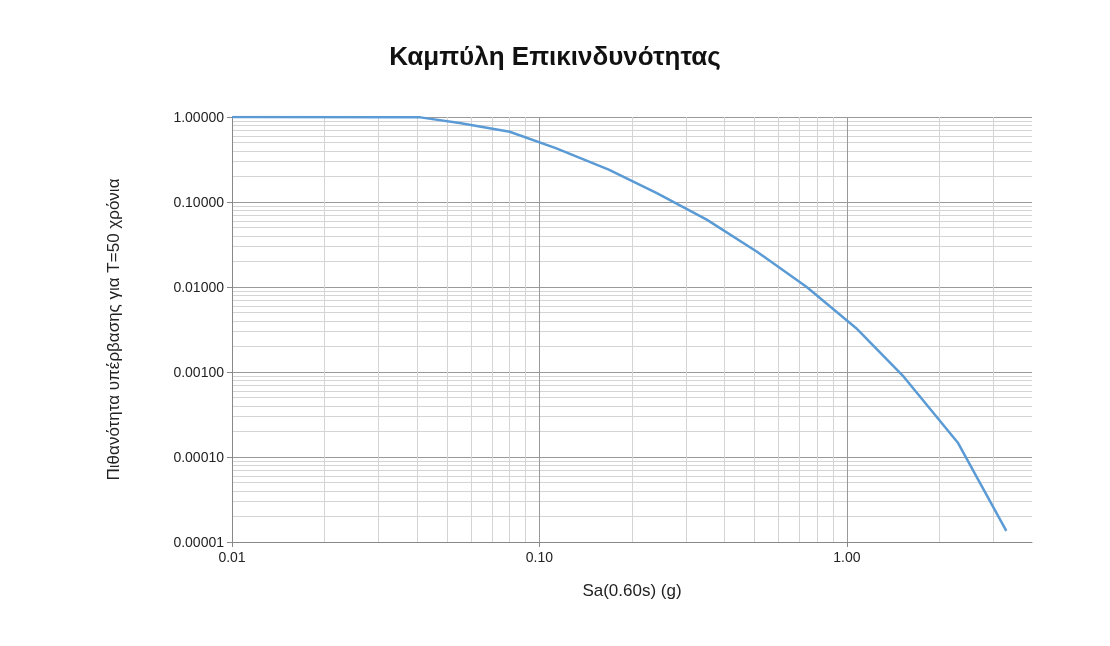 The image size is (1110, 646). Describe the element at coordinates (199, 117) in the screenshot. I see `y-tick-label: 1.00000` at that location.